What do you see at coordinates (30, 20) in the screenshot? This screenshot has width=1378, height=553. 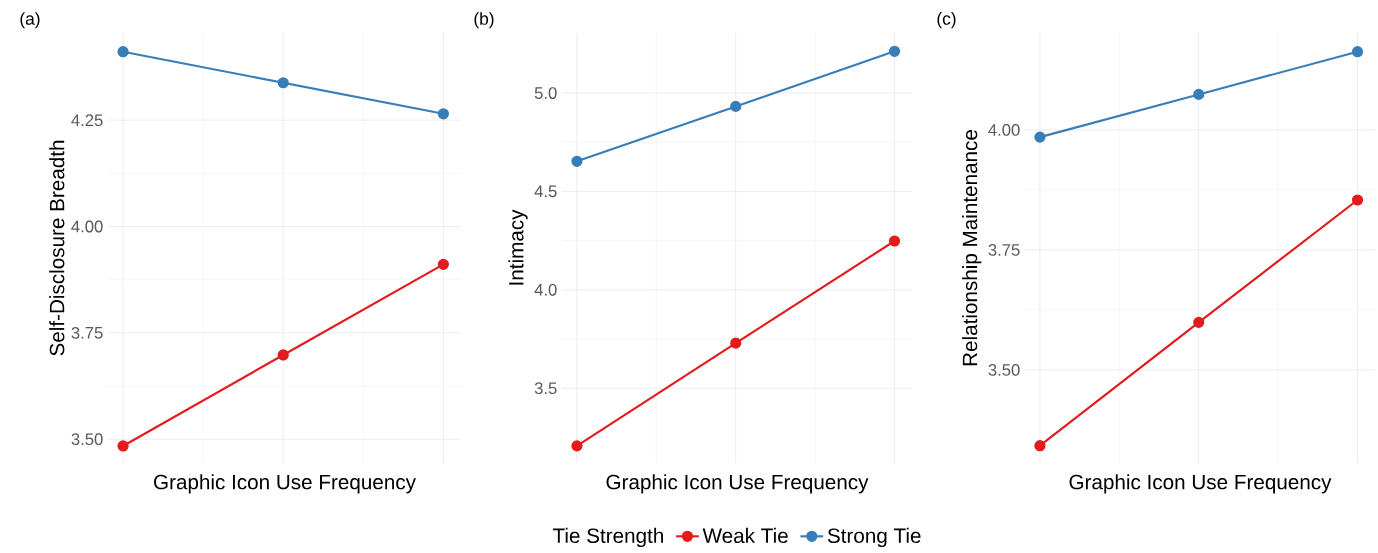 I see `chart-title: (a)` at bounding box center [30, 20].